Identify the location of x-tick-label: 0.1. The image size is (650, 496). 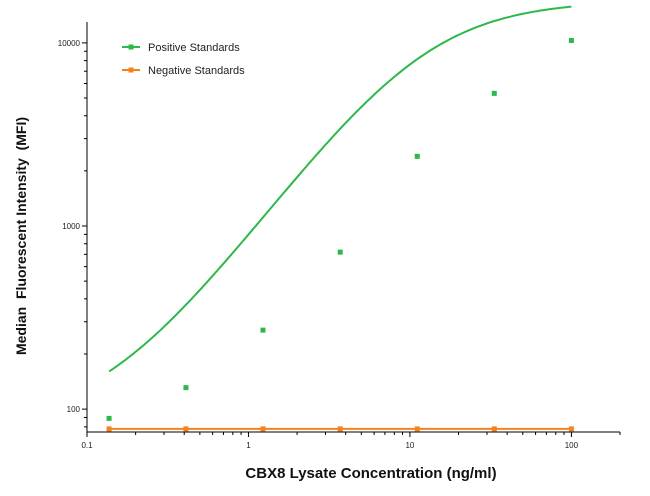
(87, 445).